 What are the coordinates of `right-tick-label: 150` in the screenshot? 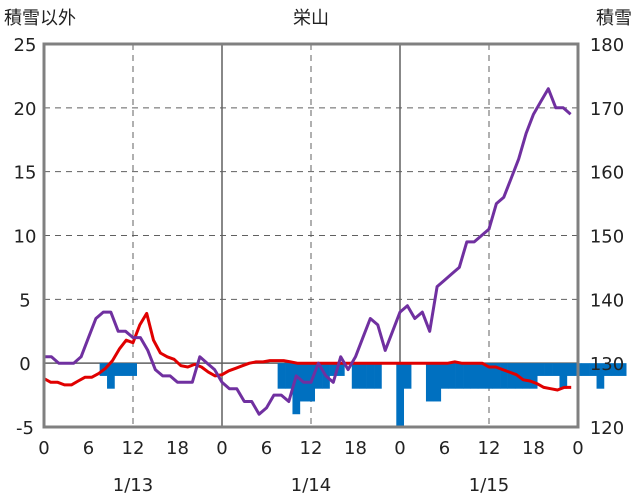 It's located at (607, 237).